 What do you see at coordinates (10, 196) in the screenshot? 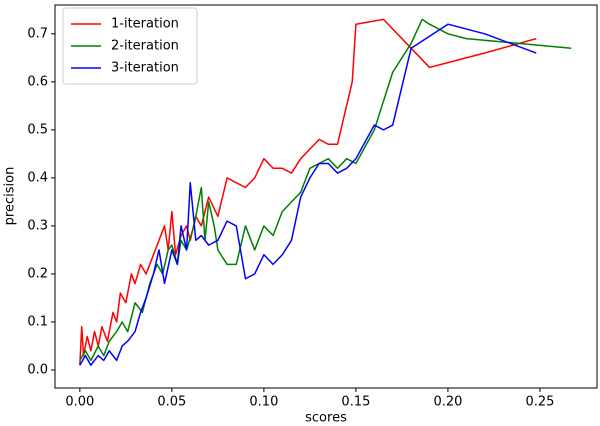
I see `y-axis-label: precision` at bounding box center [10, 196].